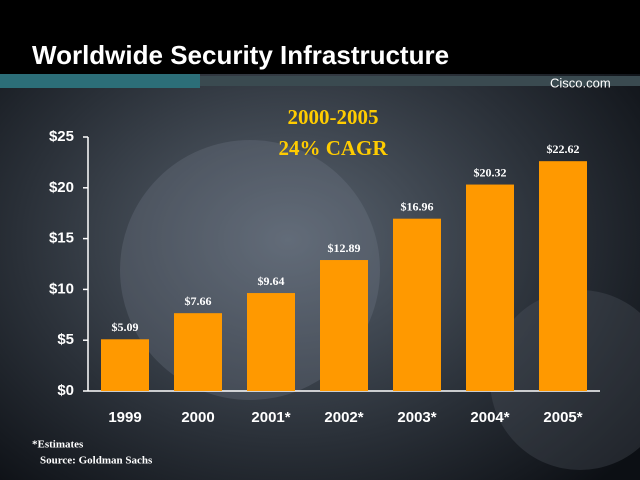  Describe the element at coordinates (197, 417) in the screenshot. I see `x-tick-label: 2000` at that location.